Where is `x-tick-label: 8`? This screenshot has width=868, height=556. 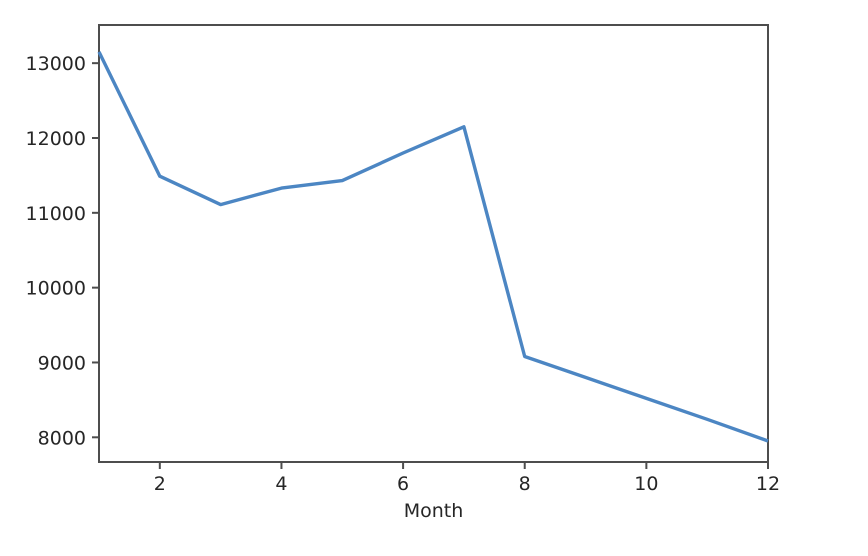 x-tick-label: 8 is located at coordinates (525, 484).